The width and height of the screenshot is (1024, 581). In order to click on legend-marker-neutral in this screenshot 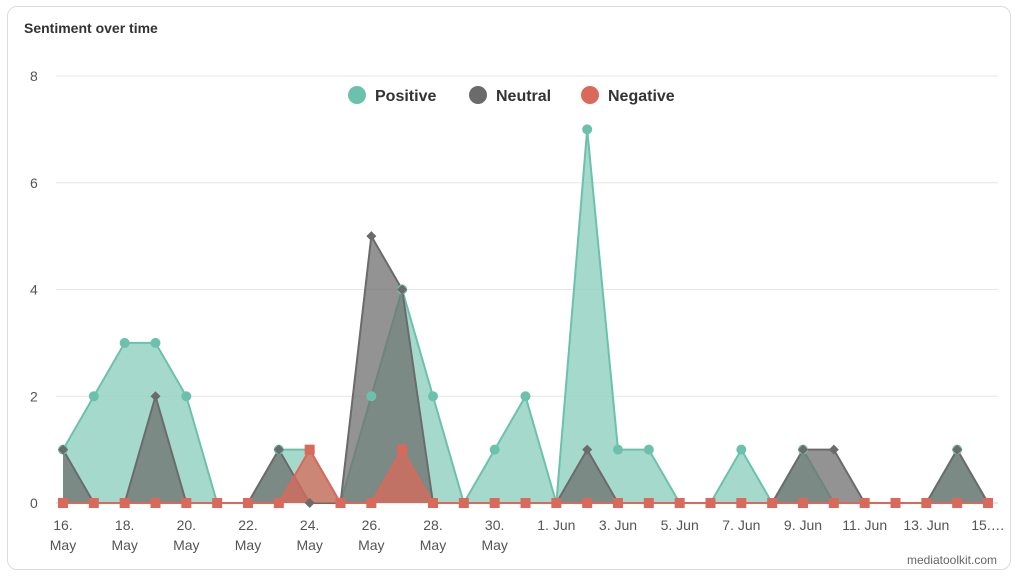, I will do `click(478, 95)`.